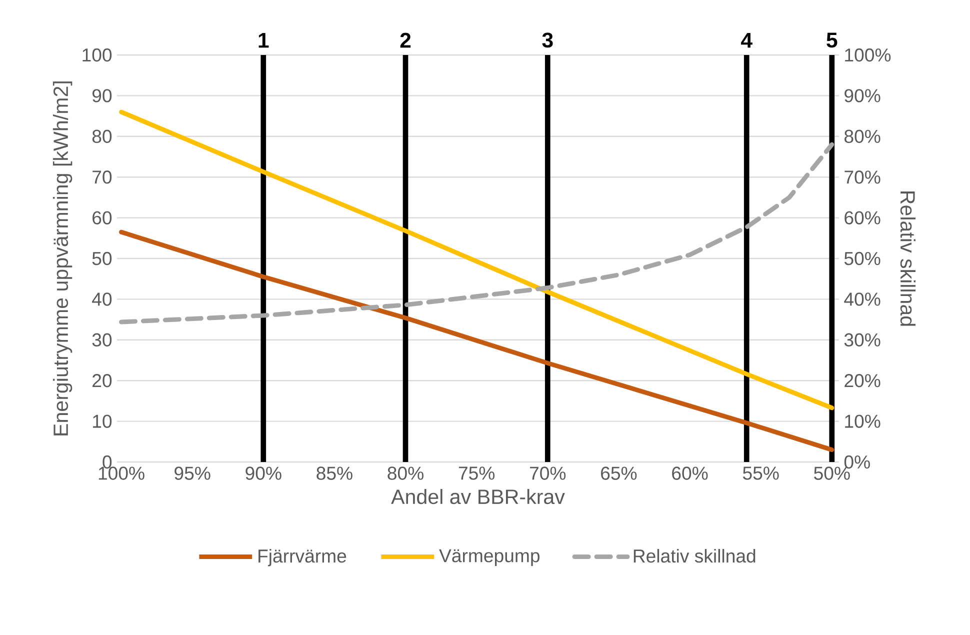  I want to click on y2-axis-title: Relativ skillnad, so click(908, 259).